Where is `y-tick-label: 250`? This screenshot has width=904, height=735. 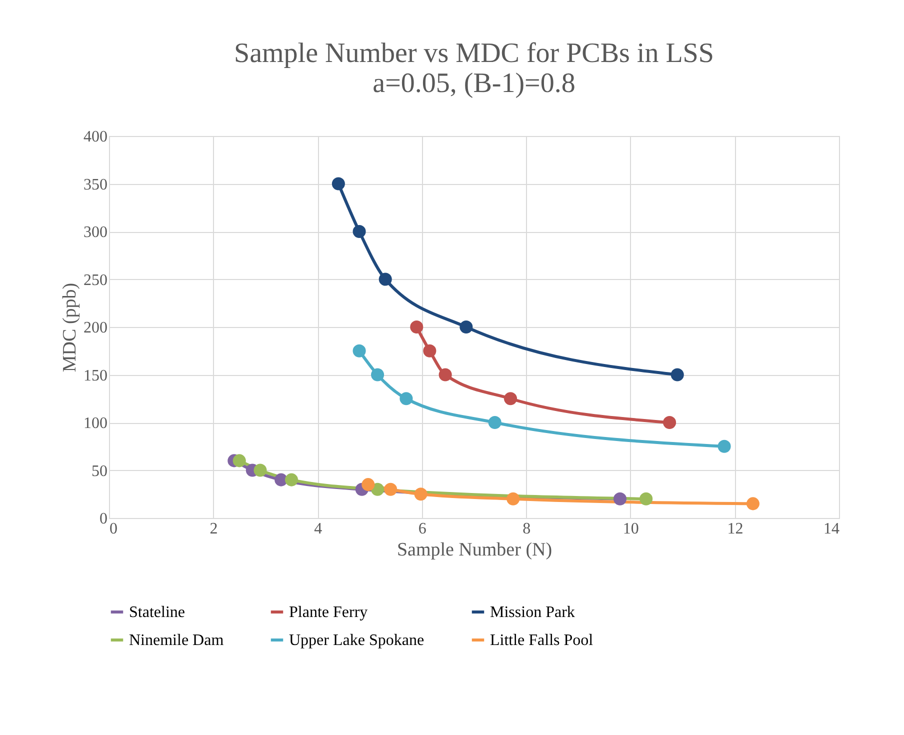
y-tick-label: 250 is located at coordinates (96, 280).